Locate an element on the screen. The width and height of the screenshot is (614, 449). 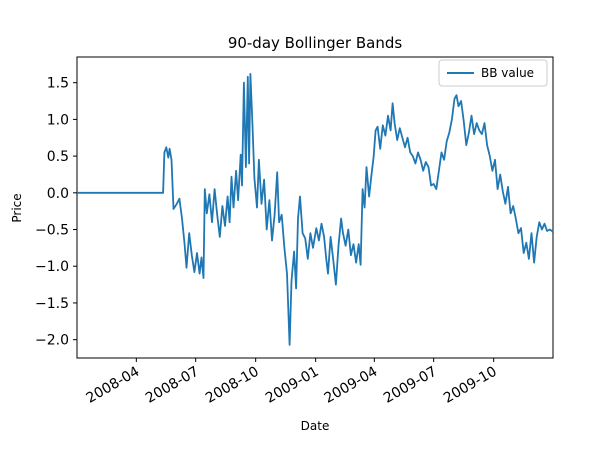
y-axis: 1.5 1.0 0.5 0.0 −0.5 −1.0 −1.5 −2.0 is located at coordinates (56, 212).